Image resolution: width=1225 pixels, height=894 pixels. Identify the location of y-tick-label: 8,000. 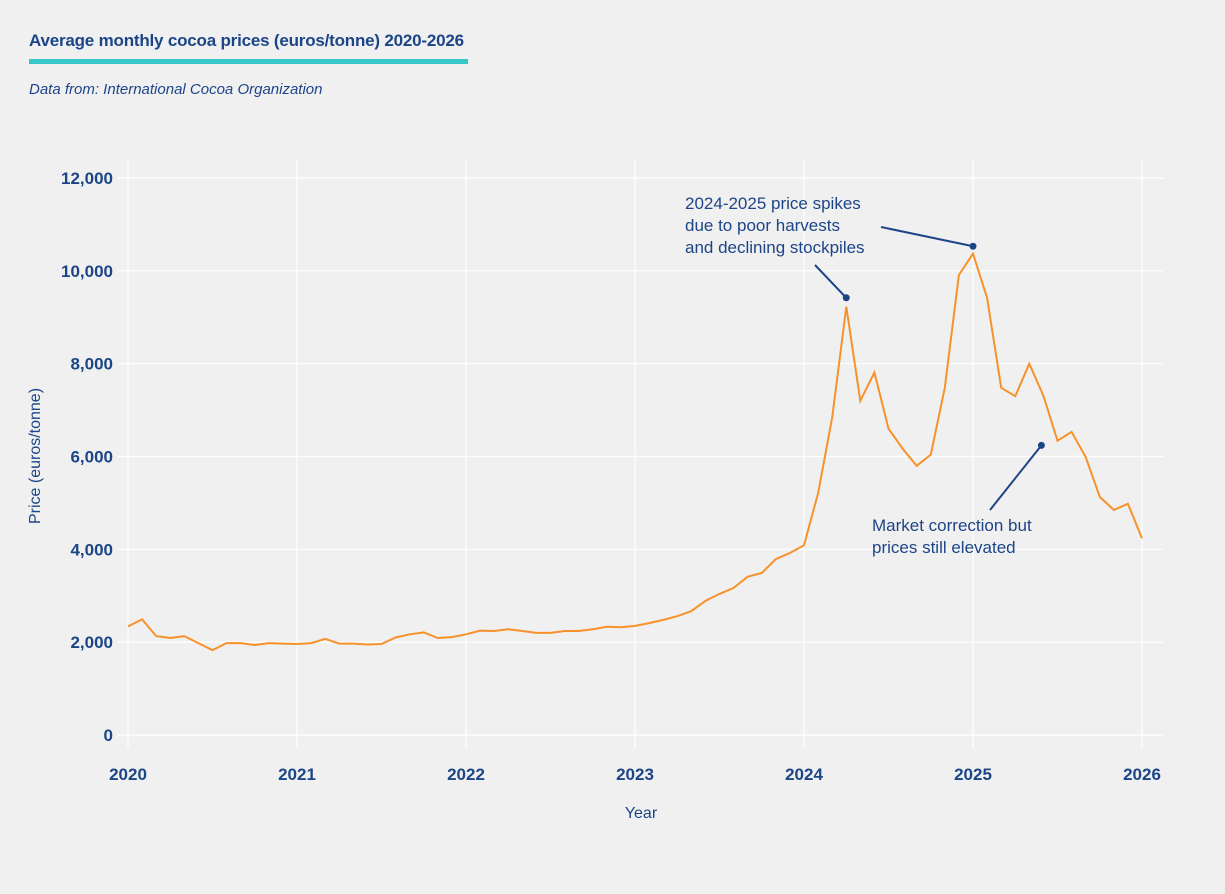
(91, 364).